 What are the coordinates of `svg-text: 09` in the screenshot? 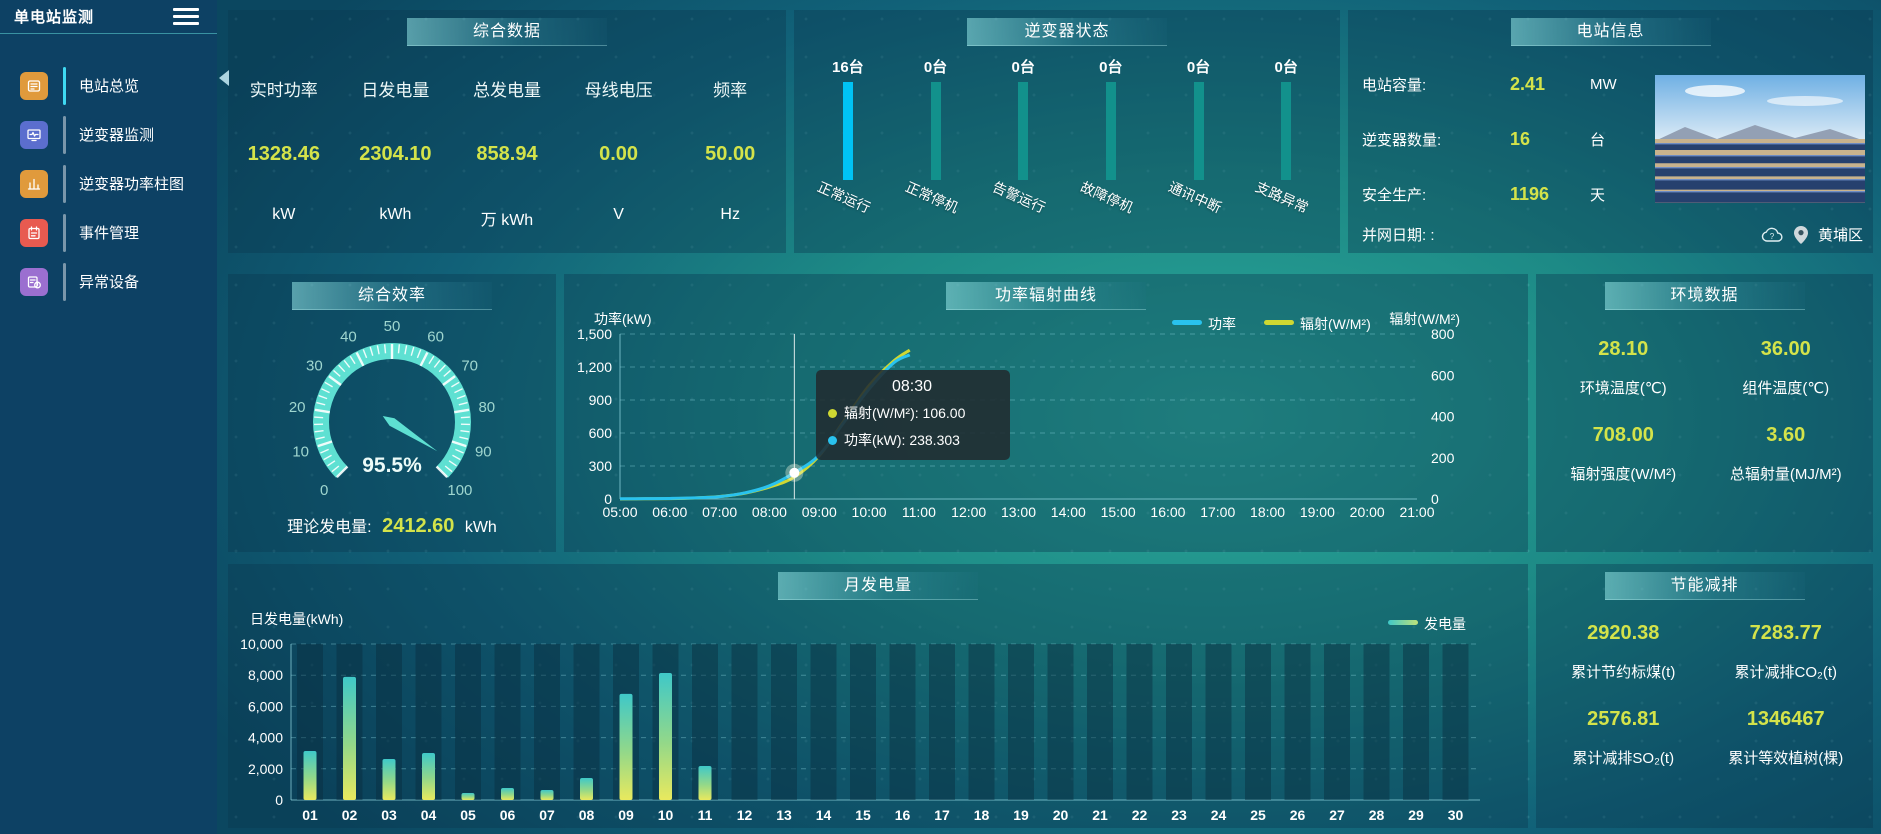 It's located at (626, 815).